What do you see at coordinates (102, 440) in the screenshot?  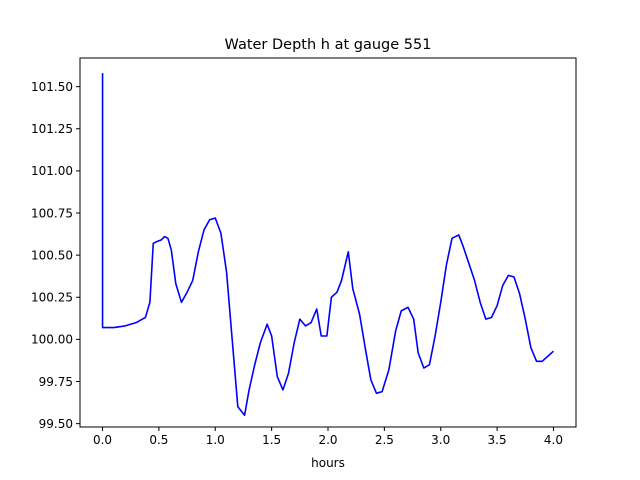 I see `x-tick-label: 0.0` at bounding box center [102, 440].